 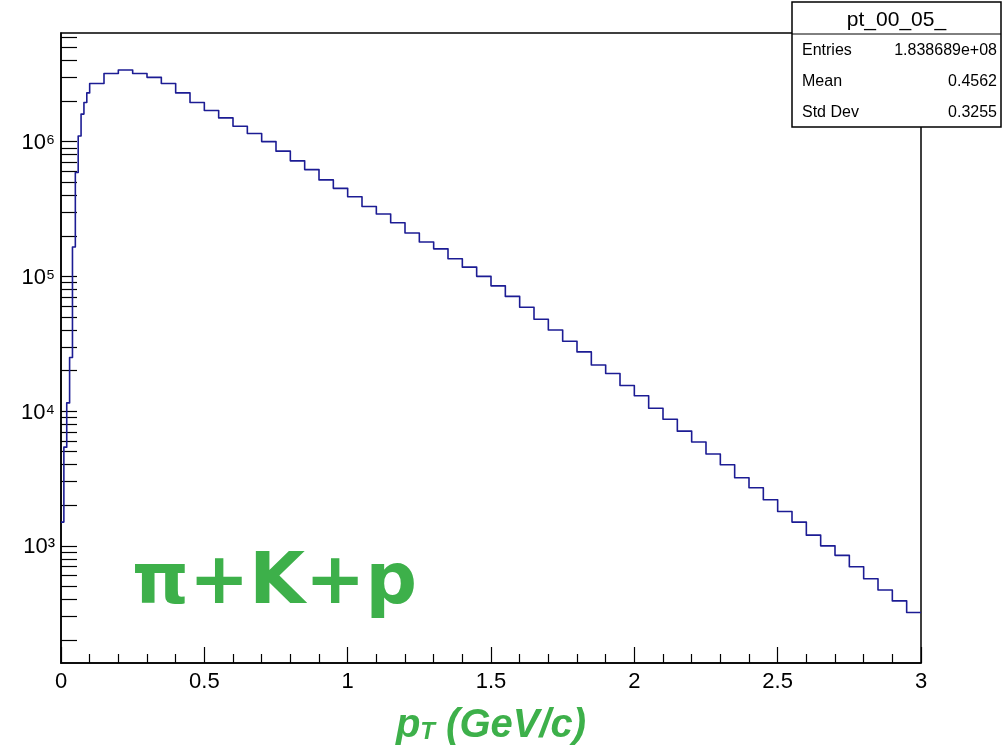 What do you see at coordinates (896, 18) in the screenshot?
I see `text: pt_00_05_` at bounding box center [896, 18].